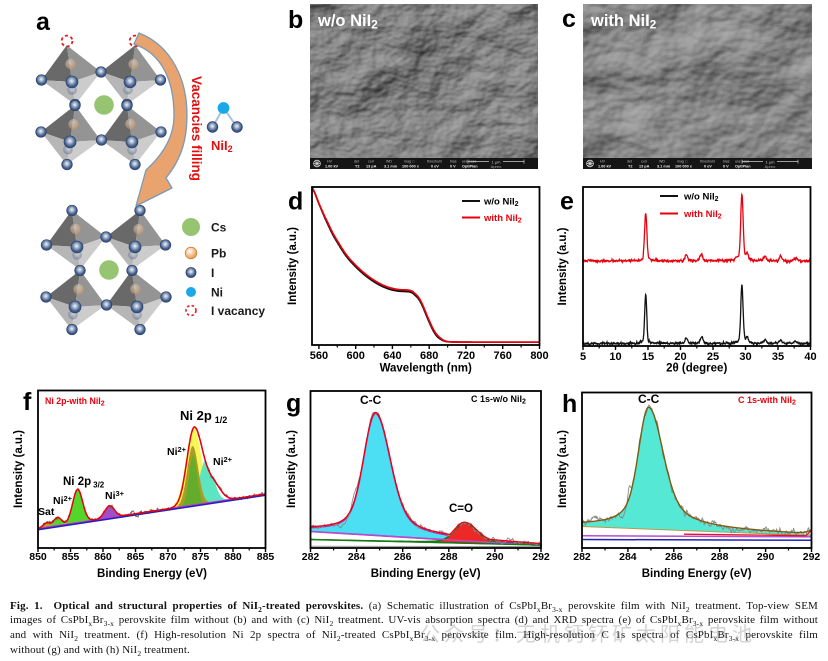 Image resolution: width=828 pixels, height=661 pixels. Describe the element at coordinates (429, 356) in the screenshot. I see `svg-text: 680` at that location.